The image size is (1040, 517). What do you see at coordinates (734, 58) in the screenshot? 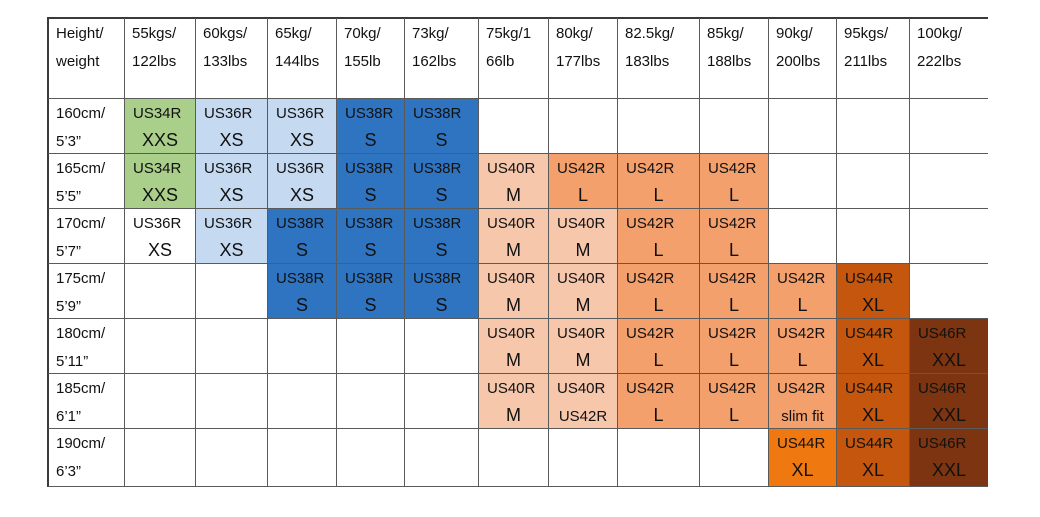
I see `weight-header-cell: 85kg/188lbs` at bounding box center [734, 58].